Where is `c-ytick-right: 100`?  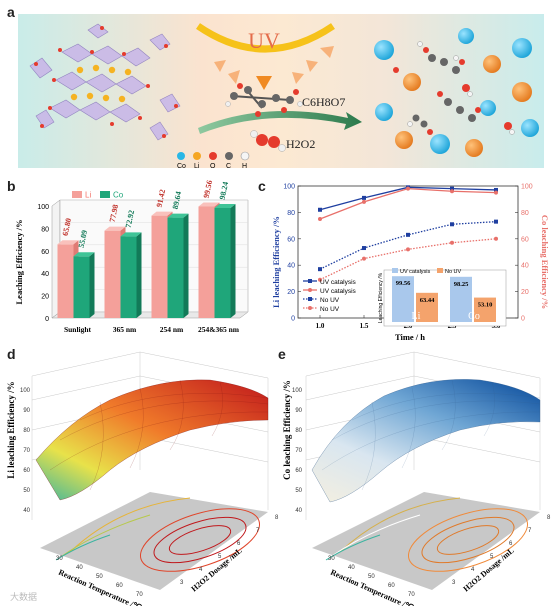 c-ytick-right: 100 is located at coordinates (527, 187).